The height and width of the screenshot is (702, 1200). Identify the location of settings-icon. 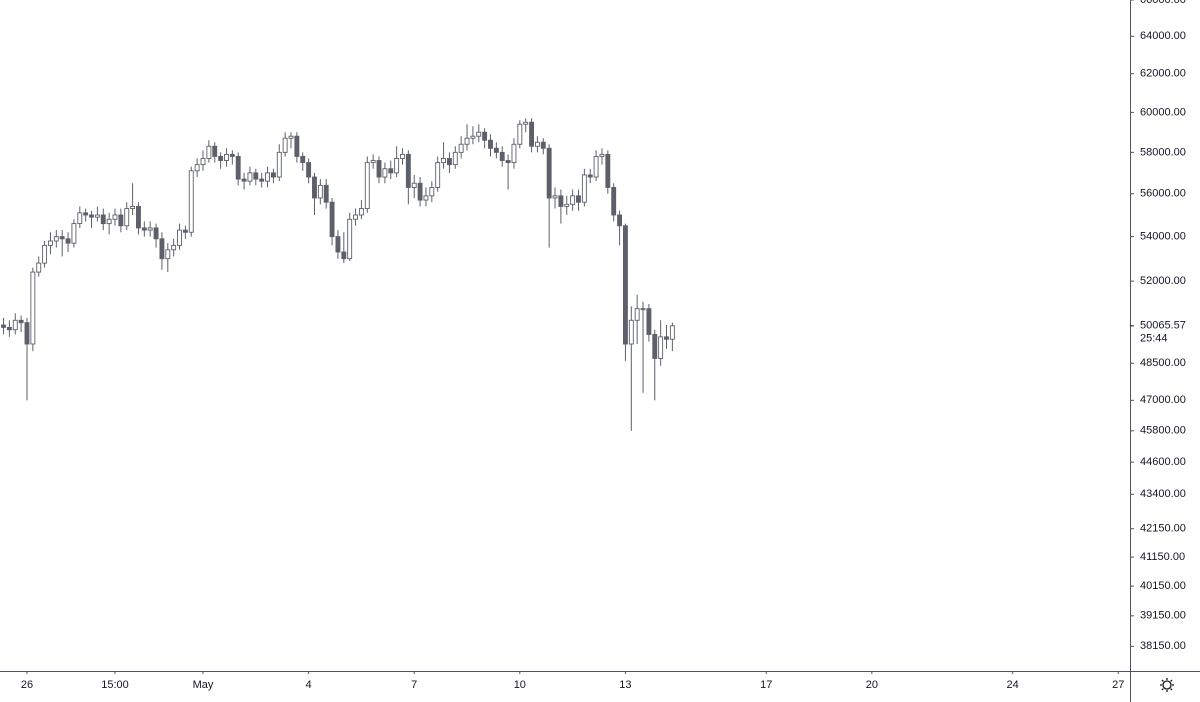
(1167, 685).